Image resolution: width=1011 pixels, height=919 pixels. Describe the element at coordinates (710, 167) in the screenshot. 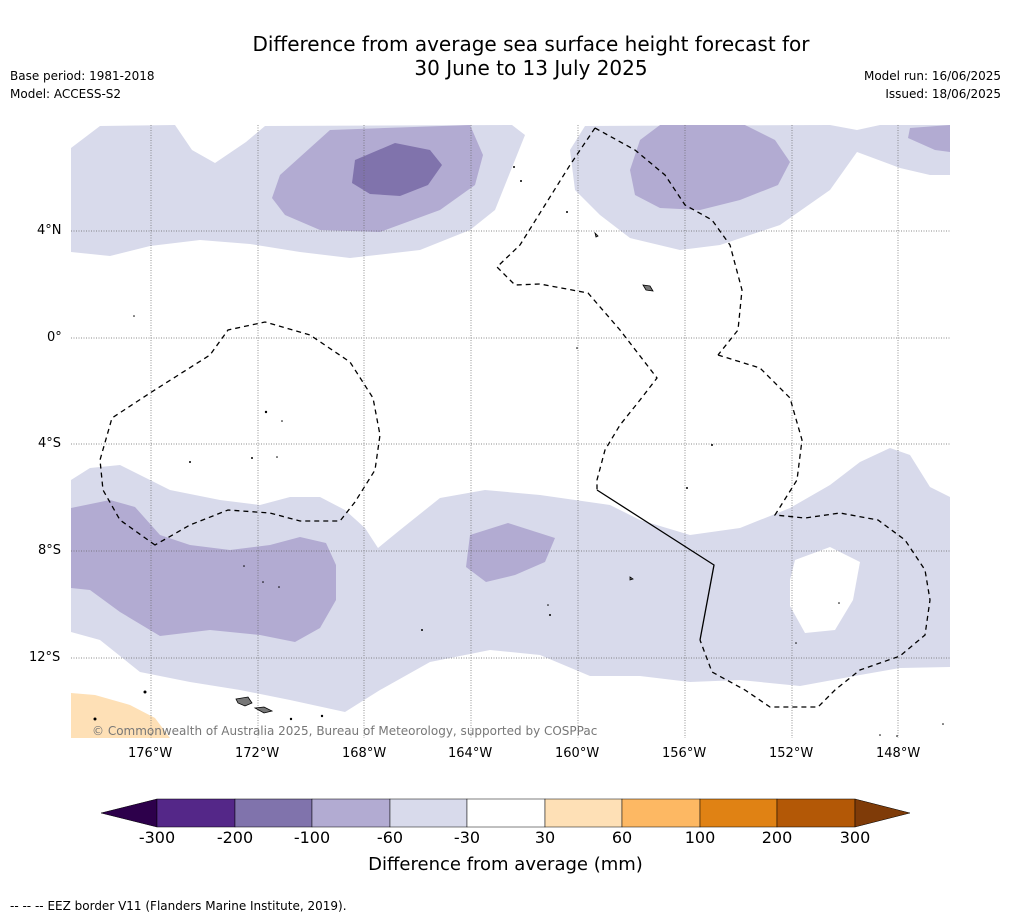

I see `anomaly-patch-north-east-medium` at that location.